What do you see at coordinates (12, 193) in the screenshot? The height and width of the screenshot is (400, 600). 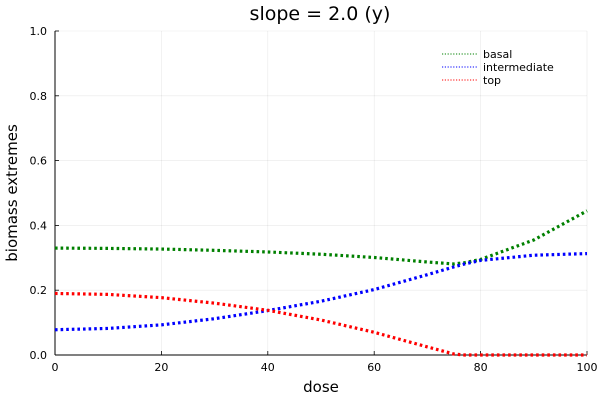 I see `y-axis-label: biomass extremes` at bounding box center [12, 193].